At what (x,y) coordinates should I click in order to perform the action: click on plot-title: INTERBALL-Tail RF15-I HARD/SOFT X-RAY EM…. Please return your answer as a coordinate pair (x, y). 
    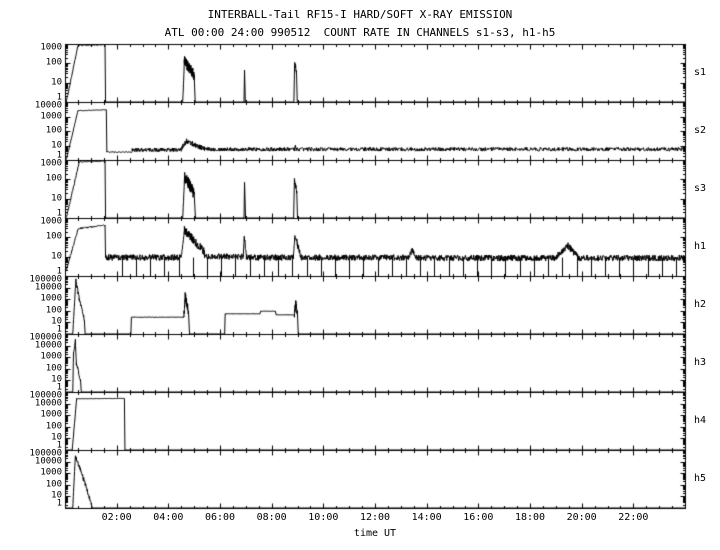
    Looking at the image, I should click on (360, 14).